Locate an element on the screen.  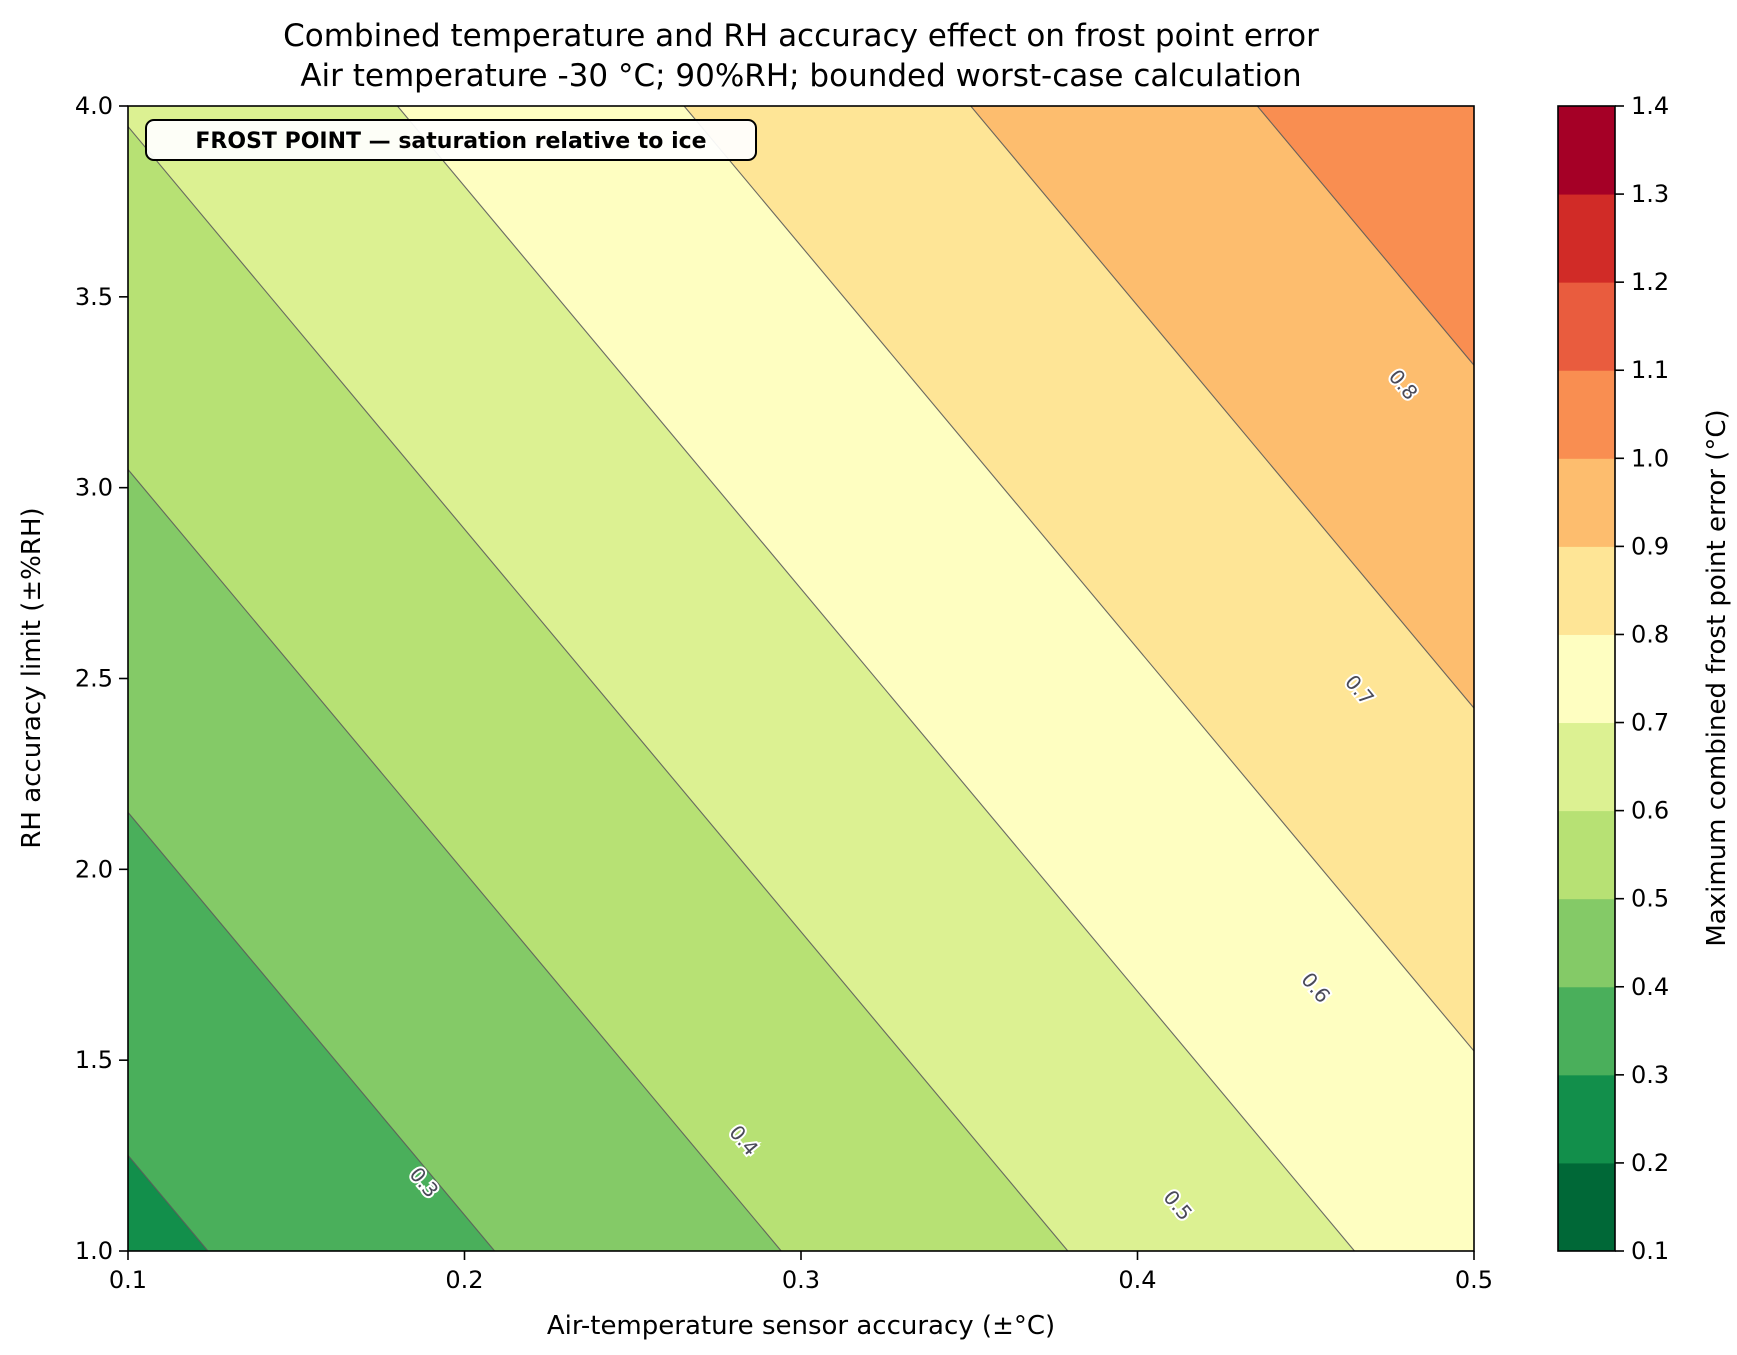
colorbar-tick-label: 0.5 is located at coordinates (1650, 899).